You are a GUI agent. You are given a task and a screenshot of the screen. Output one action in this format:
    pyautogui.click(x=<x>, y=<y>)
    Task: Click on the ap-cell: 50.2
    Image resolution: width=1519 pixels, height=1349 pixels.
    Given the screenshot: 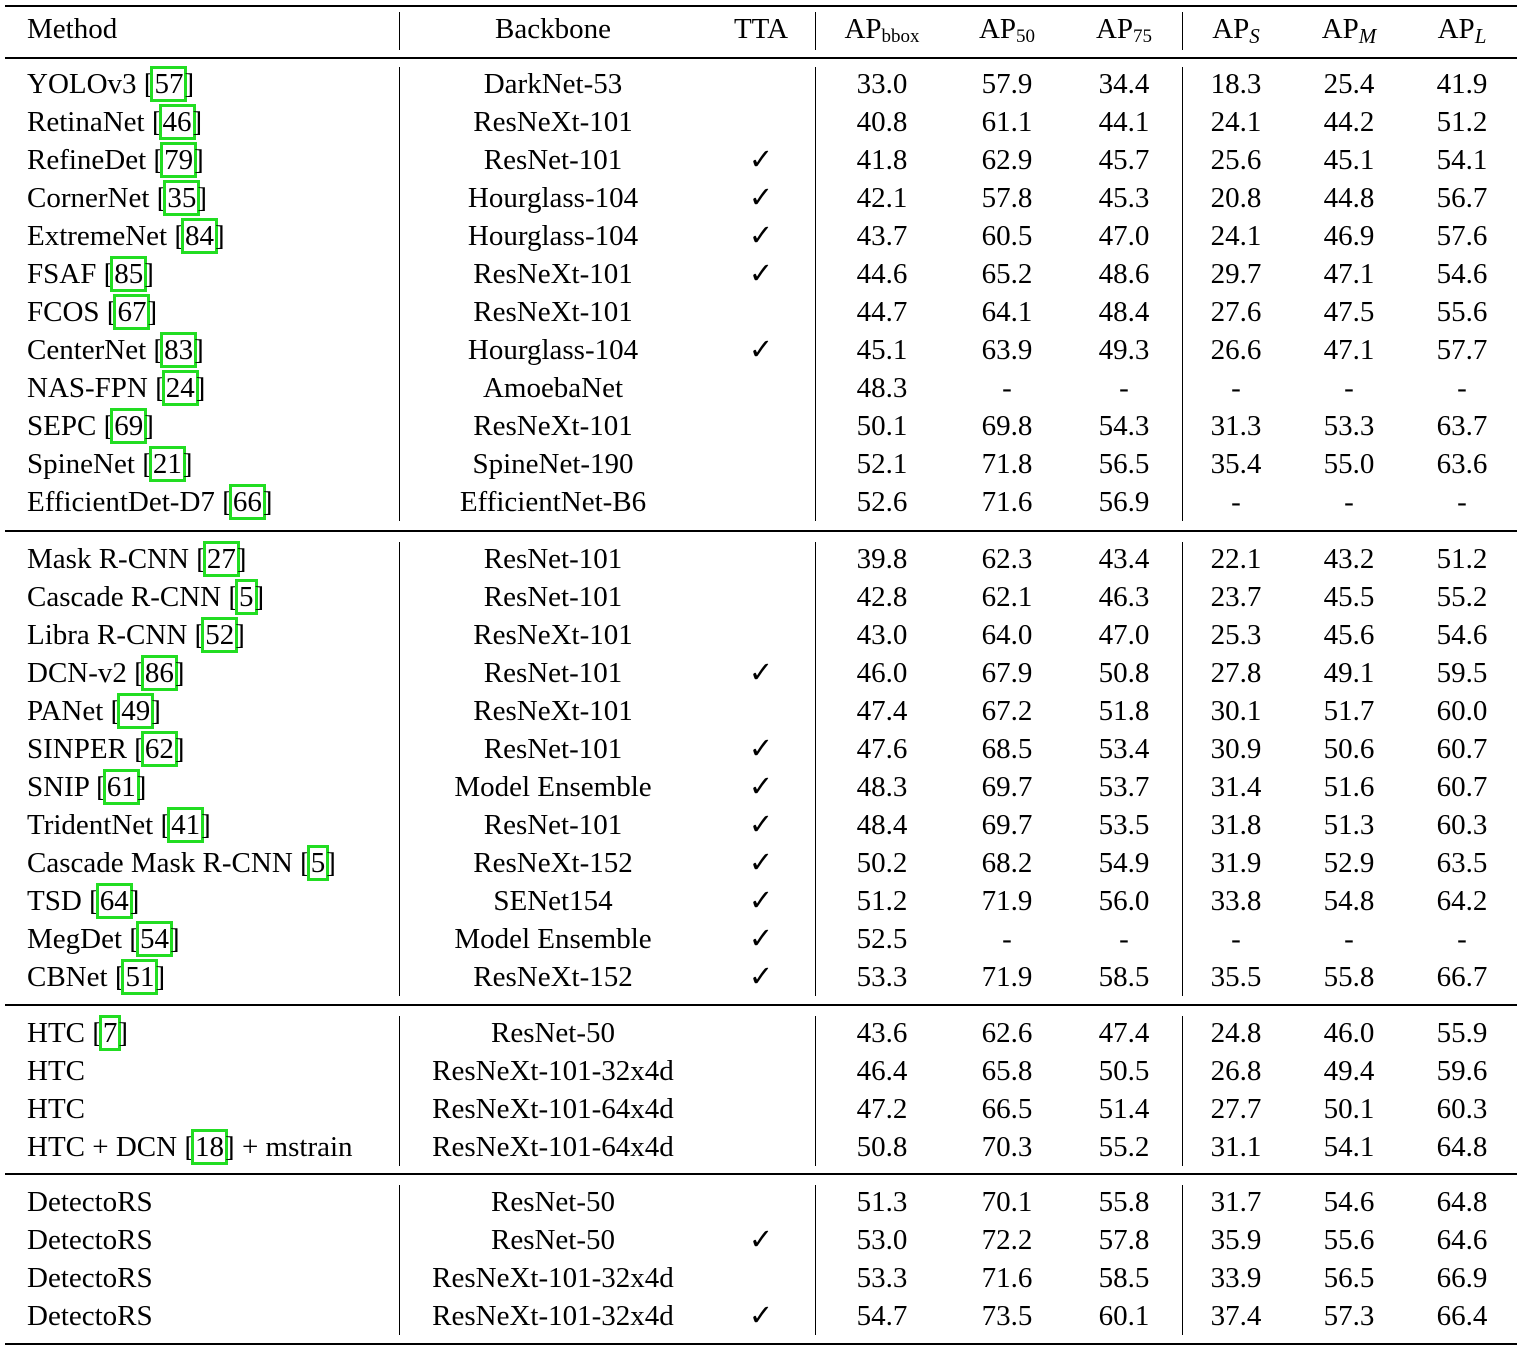 What is the action you would take?
    pyautogui.click(x=882, y=863)
    